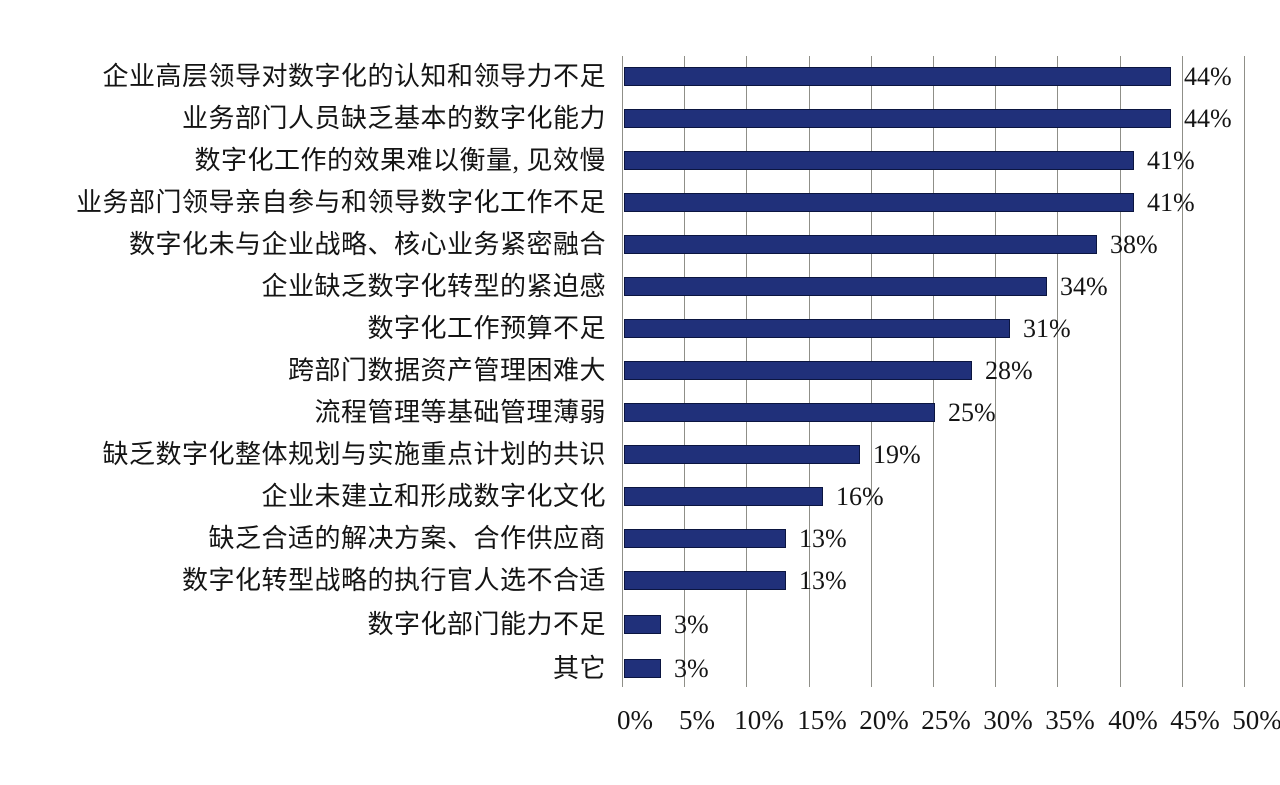 The width and height of the screenshot is (1280, 785). What do you see at coordinates (354, 76) in the screenshot?
I see `category-label-row-1: 企业高层领导对数字化的认知和领导力不足` at bounding box center [354, 76].